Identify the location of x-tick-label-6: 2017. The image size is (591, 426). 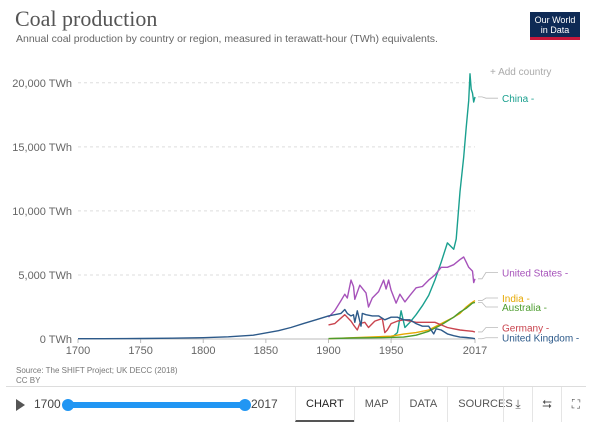
(475, 351).